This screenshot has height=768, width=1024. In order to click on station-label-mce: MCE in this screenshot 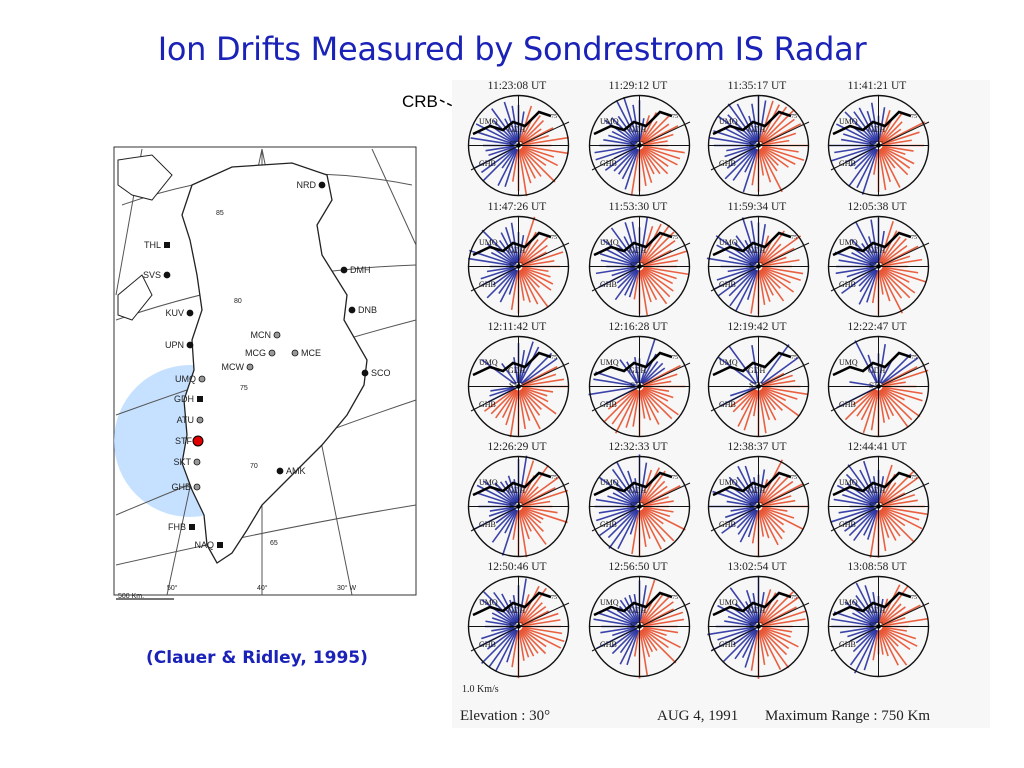, I will do `click(311, 353)`.